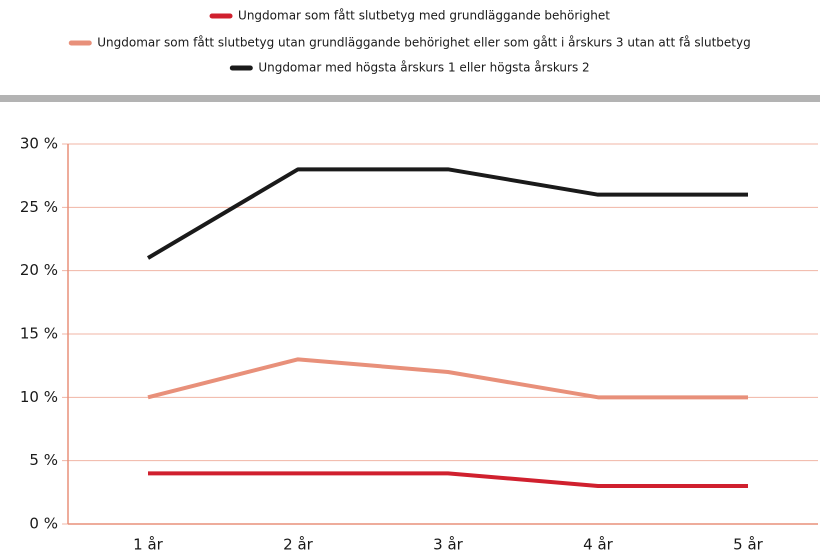 The width and height of the screenshot is (820, 556). I want to click on x-tick-label: 5 år, so click(748, 545).